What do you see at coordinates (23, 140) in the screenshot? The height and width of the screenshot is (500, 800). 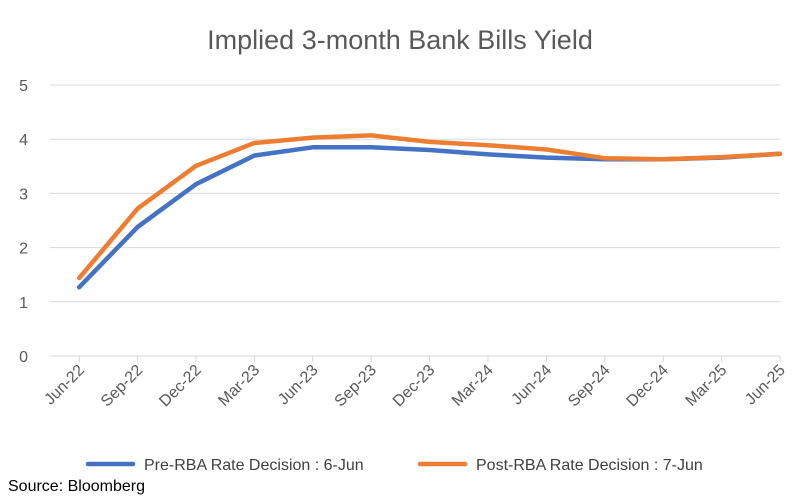 I see `y-tick-label: 4` at bounding box center [23, 140].